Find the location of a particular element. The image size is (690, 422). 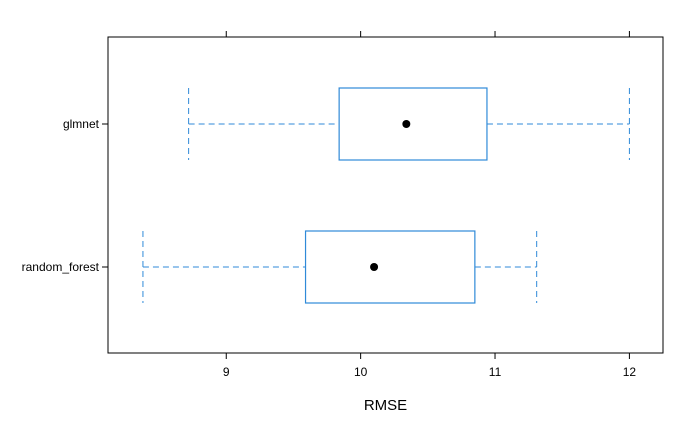

iqr-box-random_forest is located at coordinates (390, 267).